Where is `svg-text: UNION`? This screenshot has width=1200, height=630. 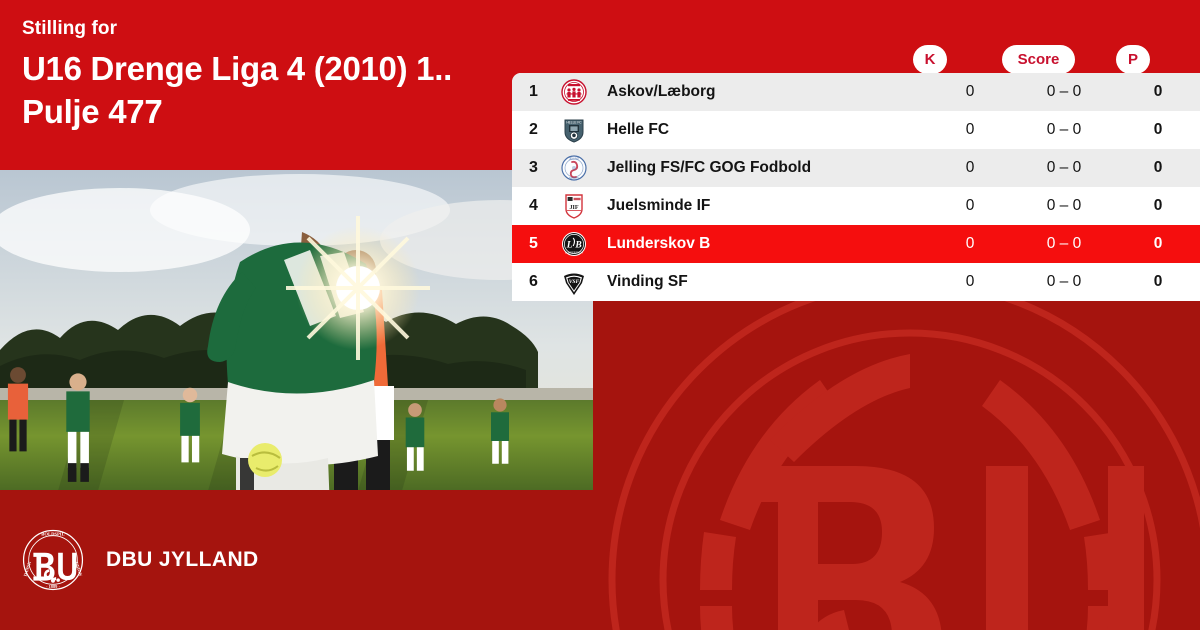 svg-text: UNION is located at coordinates (79, 569).